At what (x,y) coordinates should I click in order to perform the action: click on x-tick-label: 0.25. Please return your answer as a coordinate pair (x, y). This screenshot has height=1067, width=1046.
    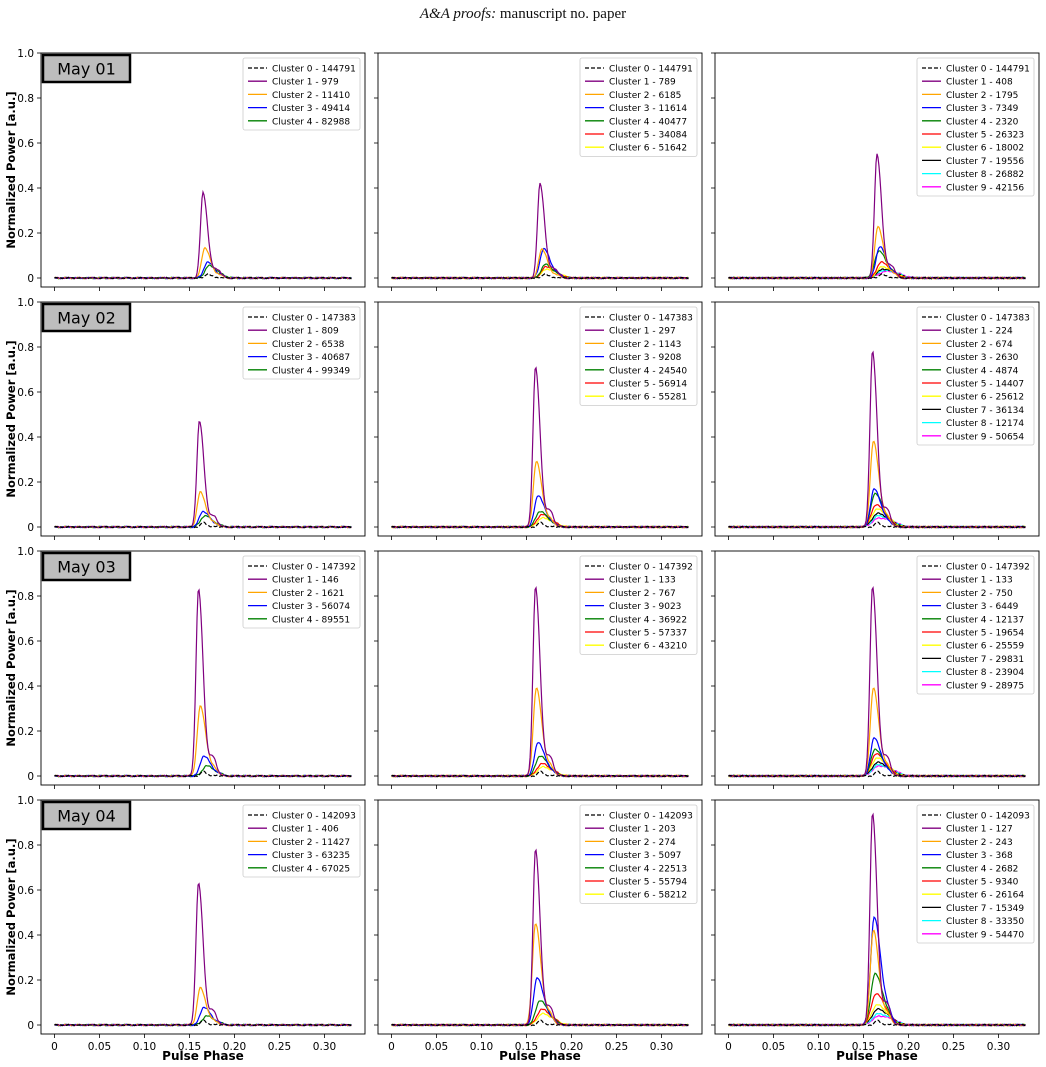
    Looking at the image, I should click on (953, 1047).